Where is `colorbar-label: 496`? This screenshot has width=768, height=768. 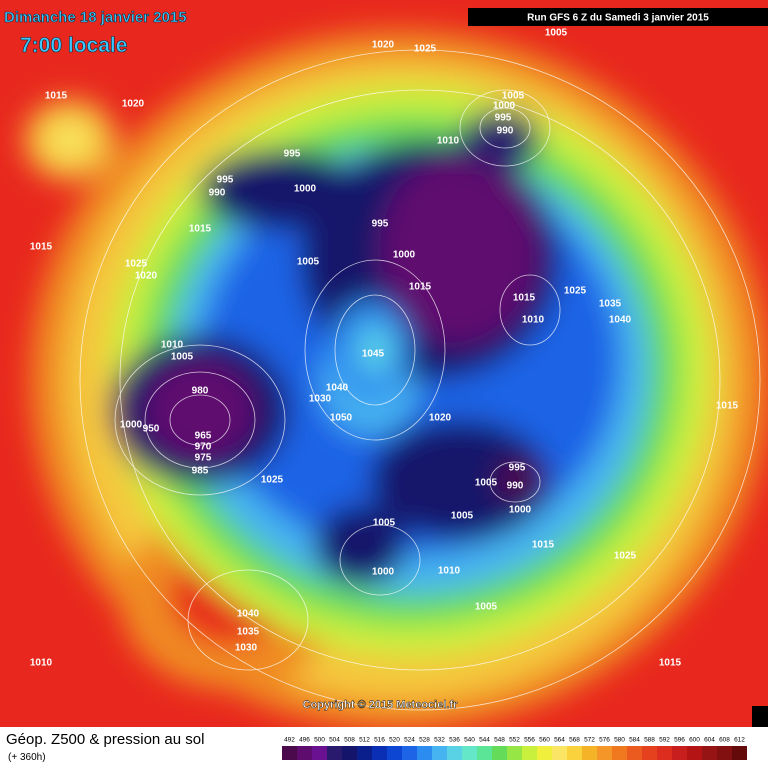 colorbar-label: 496 is located at coordinates (304, 740).